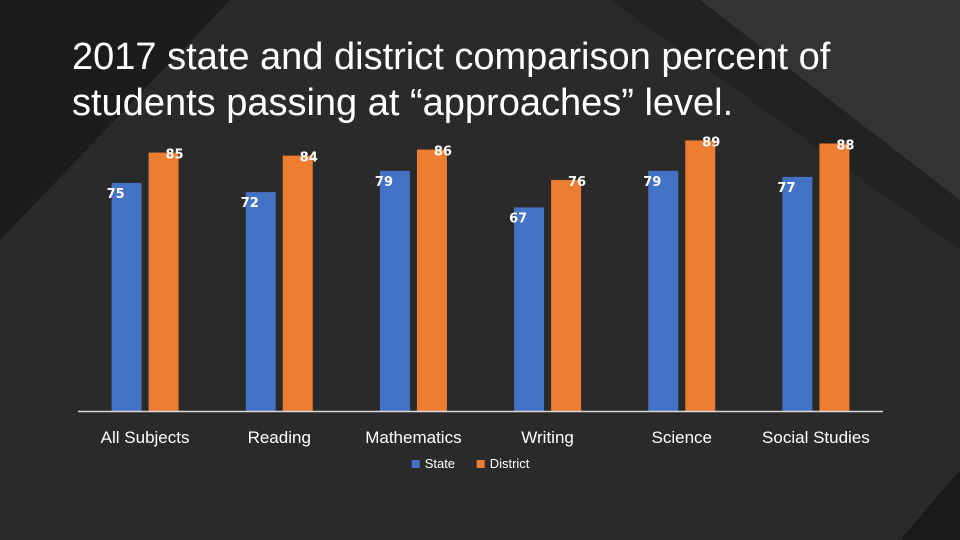 The height and width of the screenshot is (540, 960). Describe the element at coordinates (547, 437) in the screenshot. I see `category-label-4: Writing` at that location.